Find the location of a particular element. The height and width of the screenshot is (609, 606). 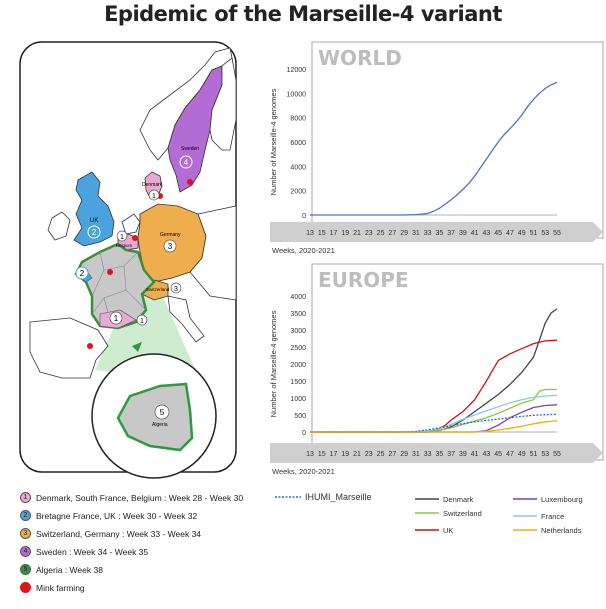

marker-bretagne: 2 is located at coordinates (82, 273).